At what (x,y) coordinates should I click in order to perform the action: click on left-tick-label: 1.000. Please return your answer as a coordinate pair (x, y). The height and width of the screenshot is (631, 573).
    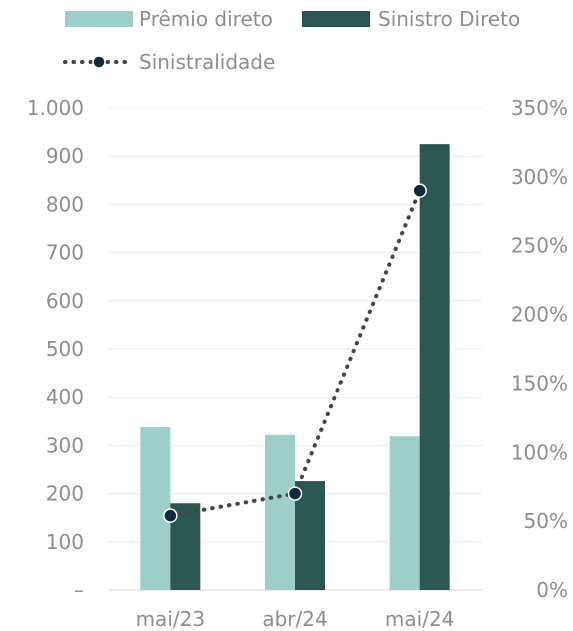
    Looking at the image, I should click on (55, 108).